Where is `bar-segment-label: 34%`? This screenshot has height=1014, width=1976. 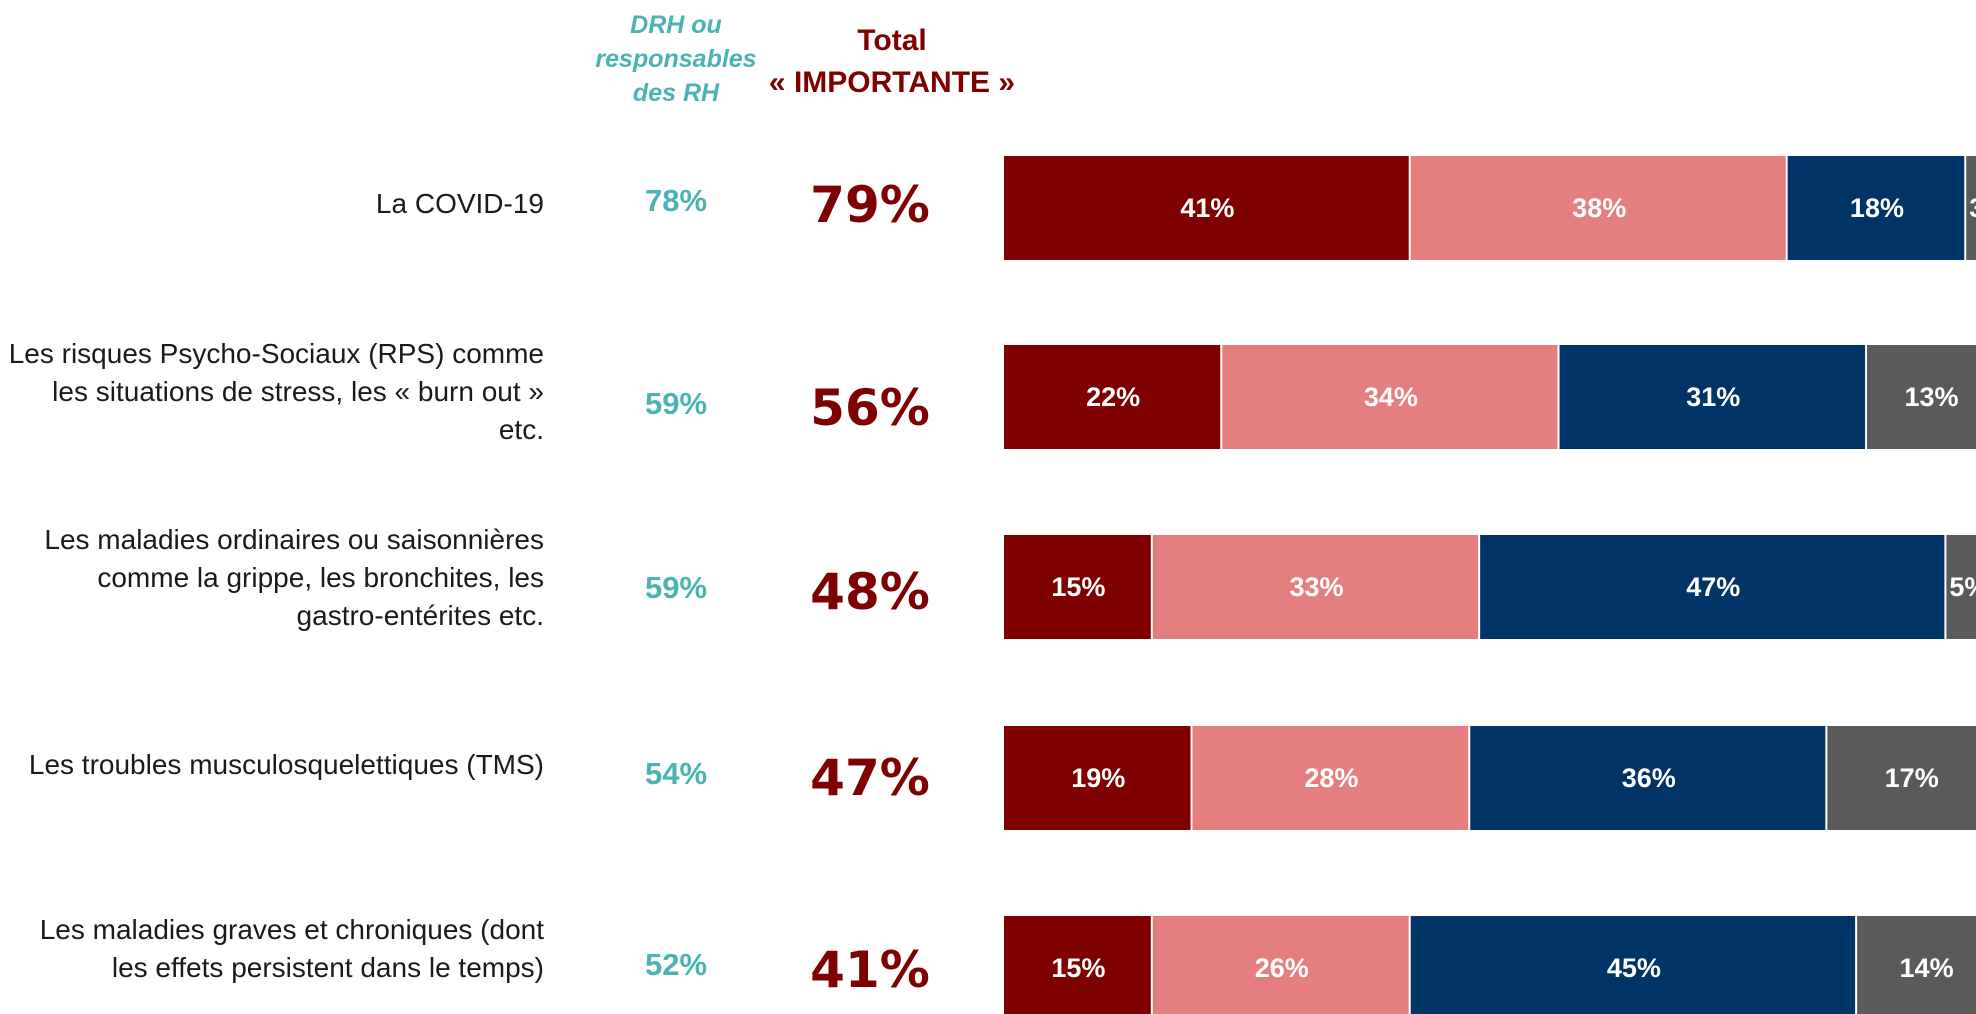 bar-segment-label: 34% is located at coordinates (1391, 397).